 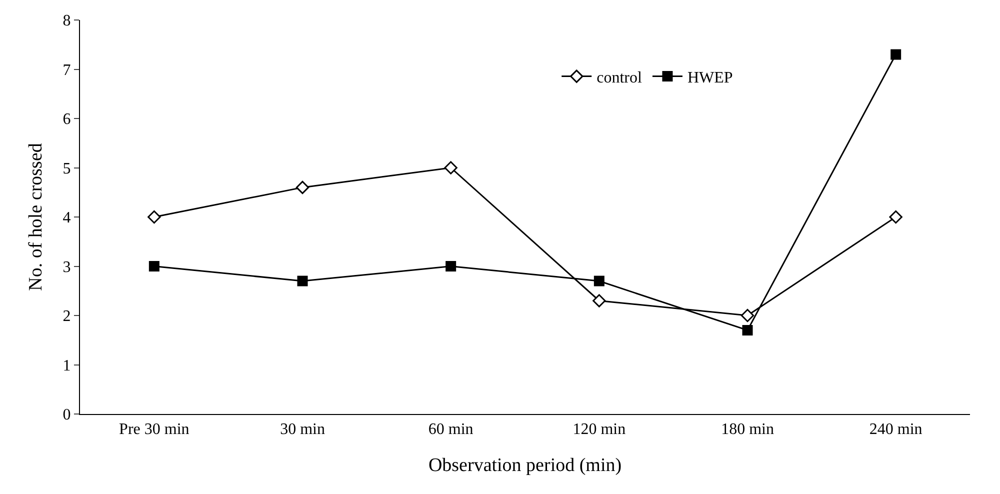 What do you see at coordinates (525, 465) in the screenshot?
I see `x-axis-title: Observation period (min)` at bounding box center [525, 465].